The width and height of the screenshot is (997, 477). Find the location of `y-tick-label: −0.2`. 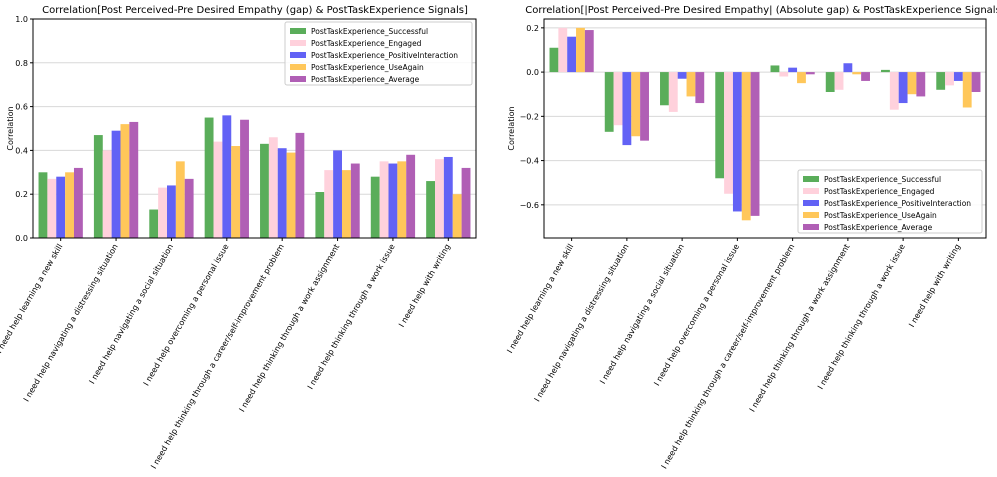

y-tick-label: −0.2 is located at coordinates (529, 116).